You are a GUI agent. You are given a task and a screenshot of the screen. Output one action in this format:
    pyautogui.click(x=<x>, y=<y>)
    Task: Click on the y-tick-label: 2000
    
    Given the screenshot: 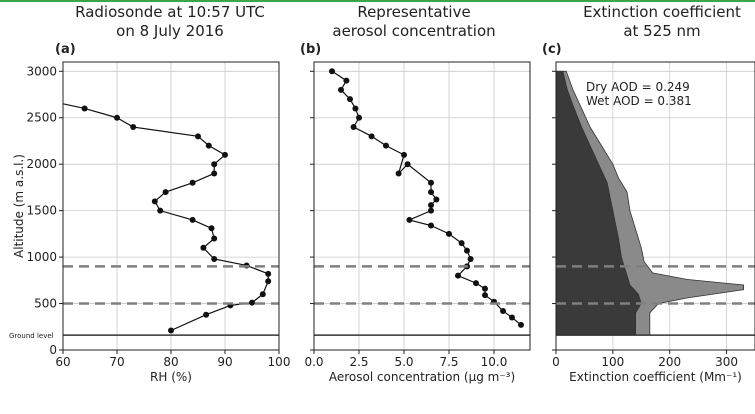 What is the action you would take?
    pyautogui.click(x=41, y=164)
    